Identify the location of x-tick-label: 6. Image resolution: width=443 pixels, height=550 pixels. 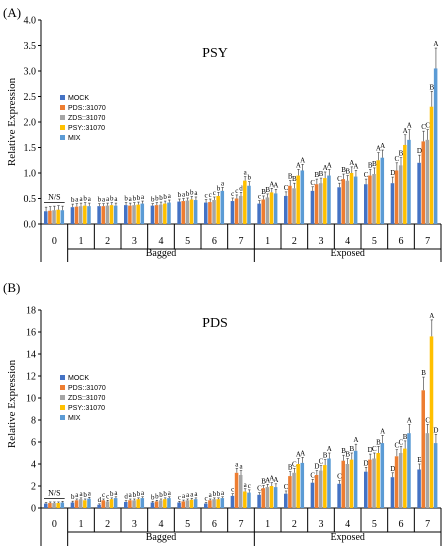
(401, 241).